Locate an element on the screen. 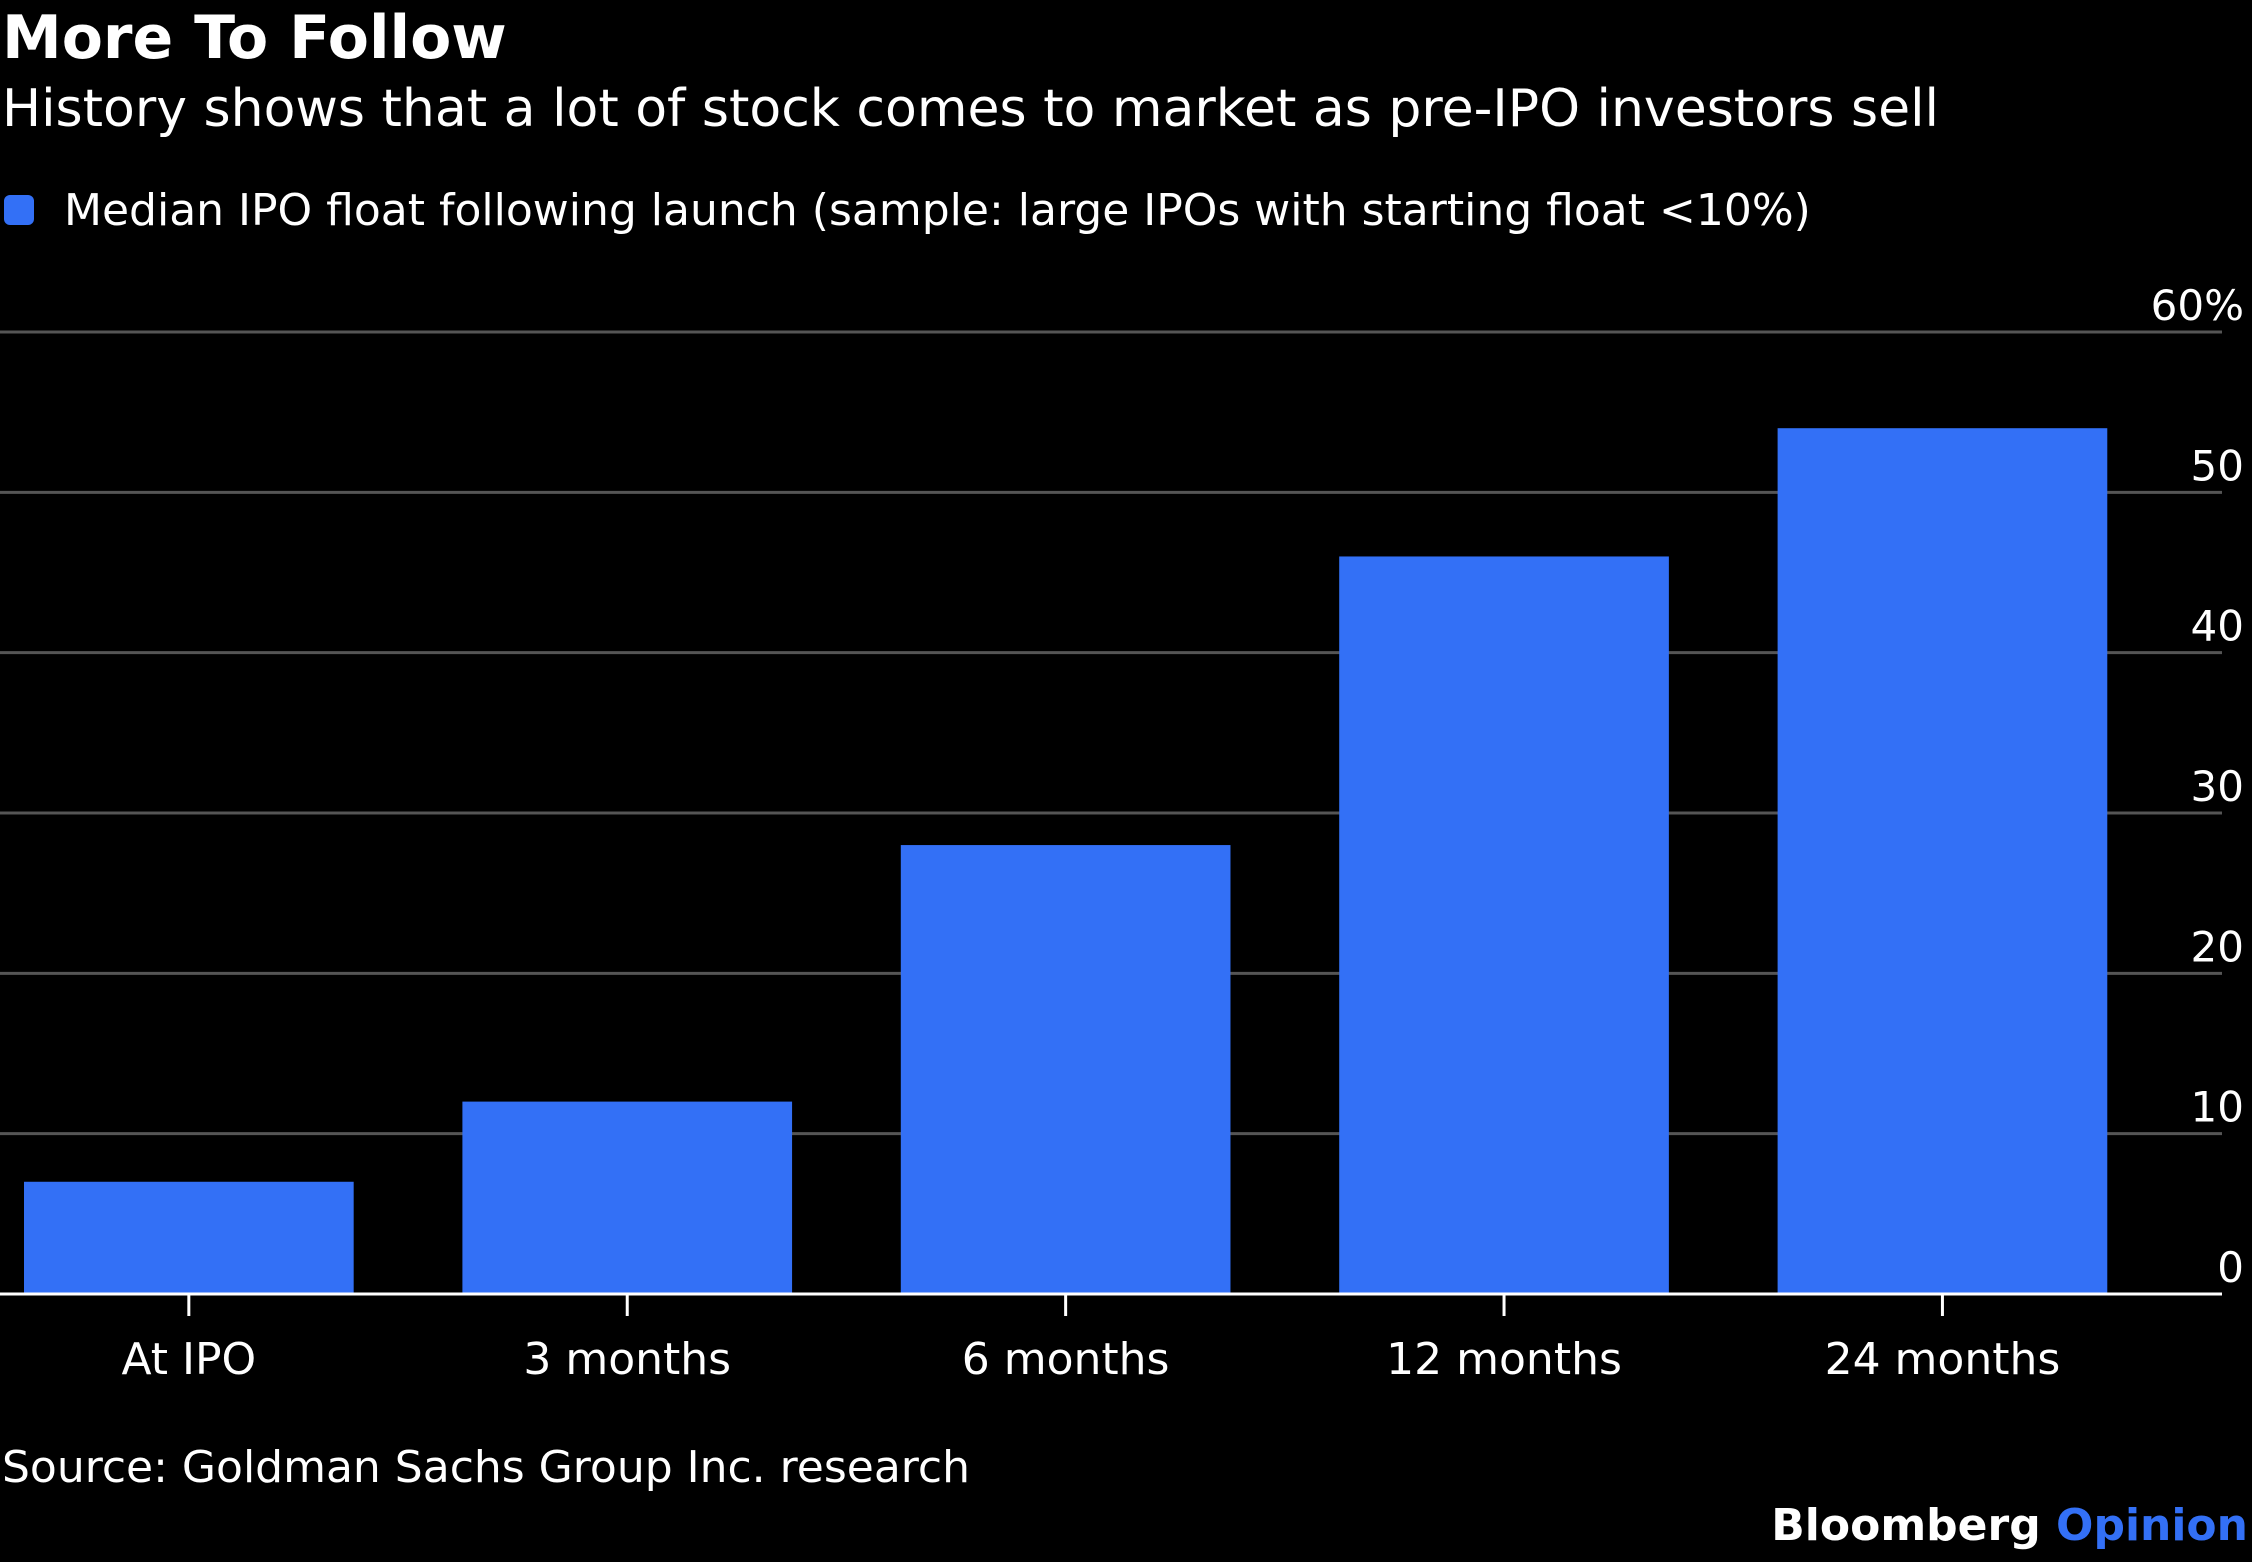 This screenshot has height=1562, width=2252. y-tick-label: 40 is located at coordinates (2217, 626).